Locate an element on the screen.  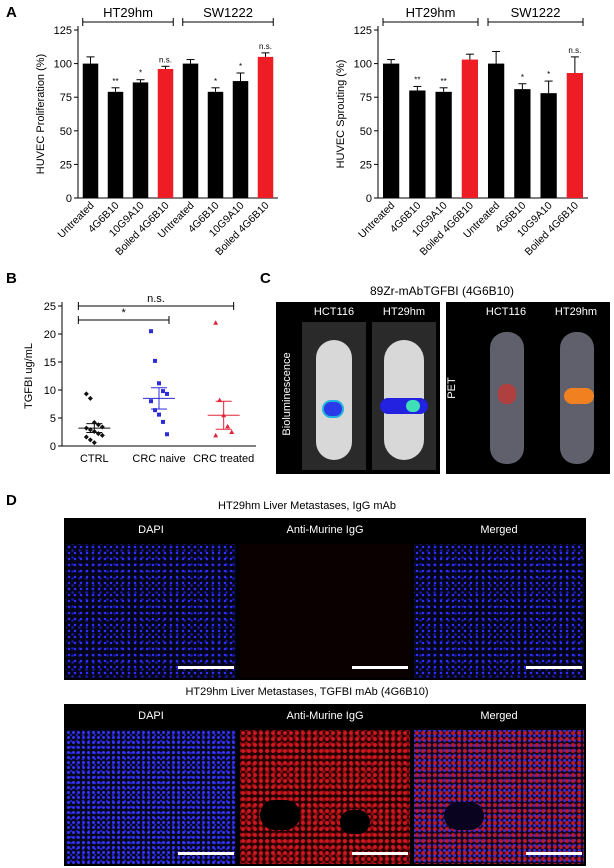
pet-panel: HCT116 HT29hm PET is located at coordinates (528, 388).